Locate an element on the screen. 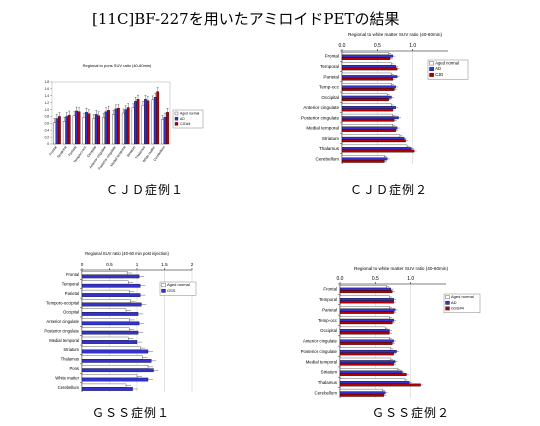  y-tick-label: 0.4 is located at coordinates (47, 130).